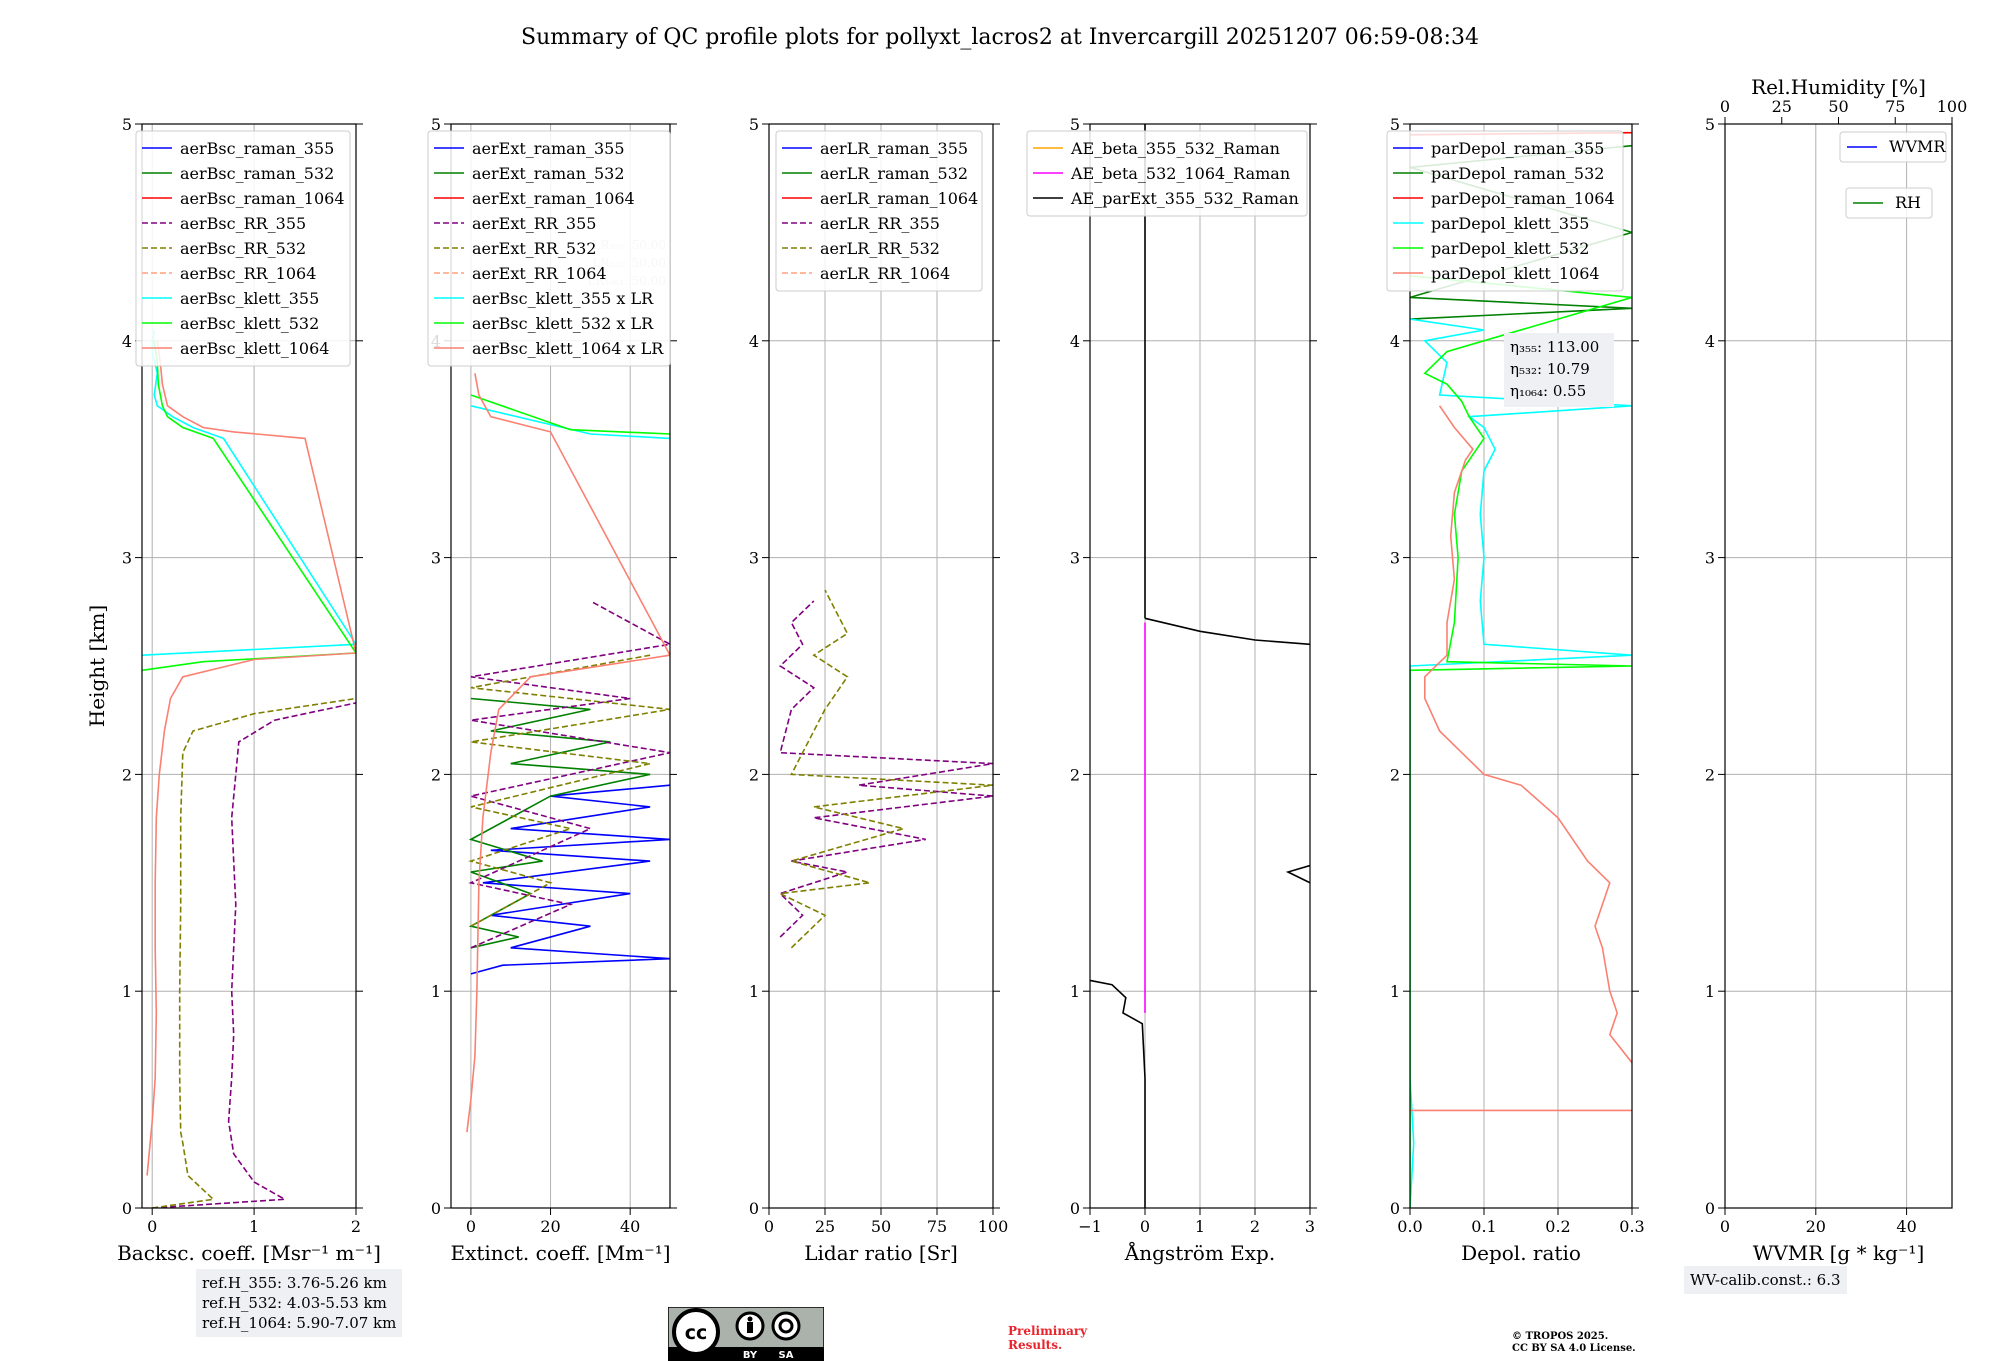 The image size is (2000, 1361). Describe the element at coordinates (1548, 391) in the screenshot. I see `eta-value: η₁₀₆₄: 0.55` at that location.